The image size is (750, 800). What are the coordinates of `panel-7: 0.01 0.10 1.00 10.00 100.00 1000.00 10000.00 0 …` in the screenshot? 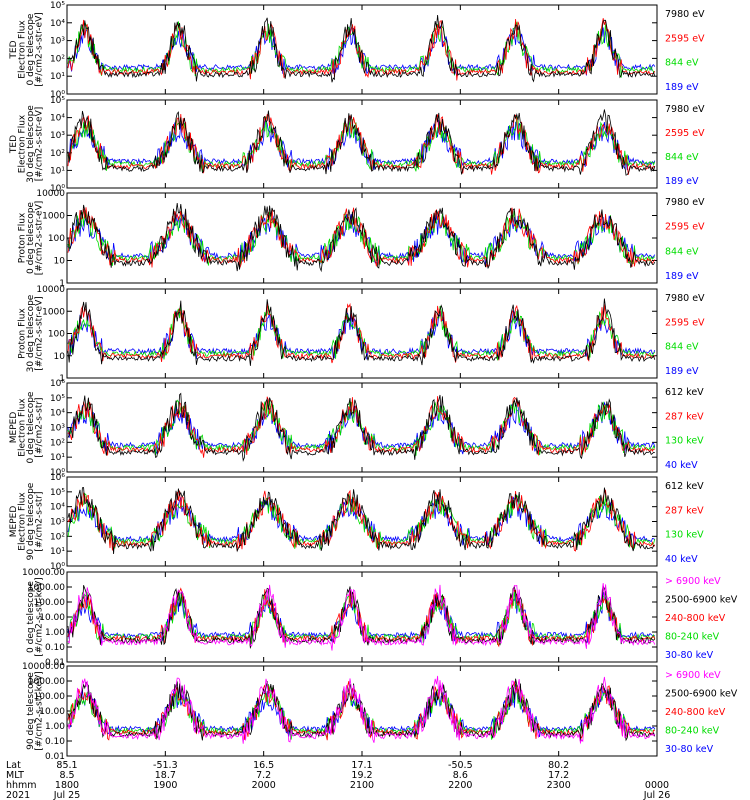 It's located at (380, 618).